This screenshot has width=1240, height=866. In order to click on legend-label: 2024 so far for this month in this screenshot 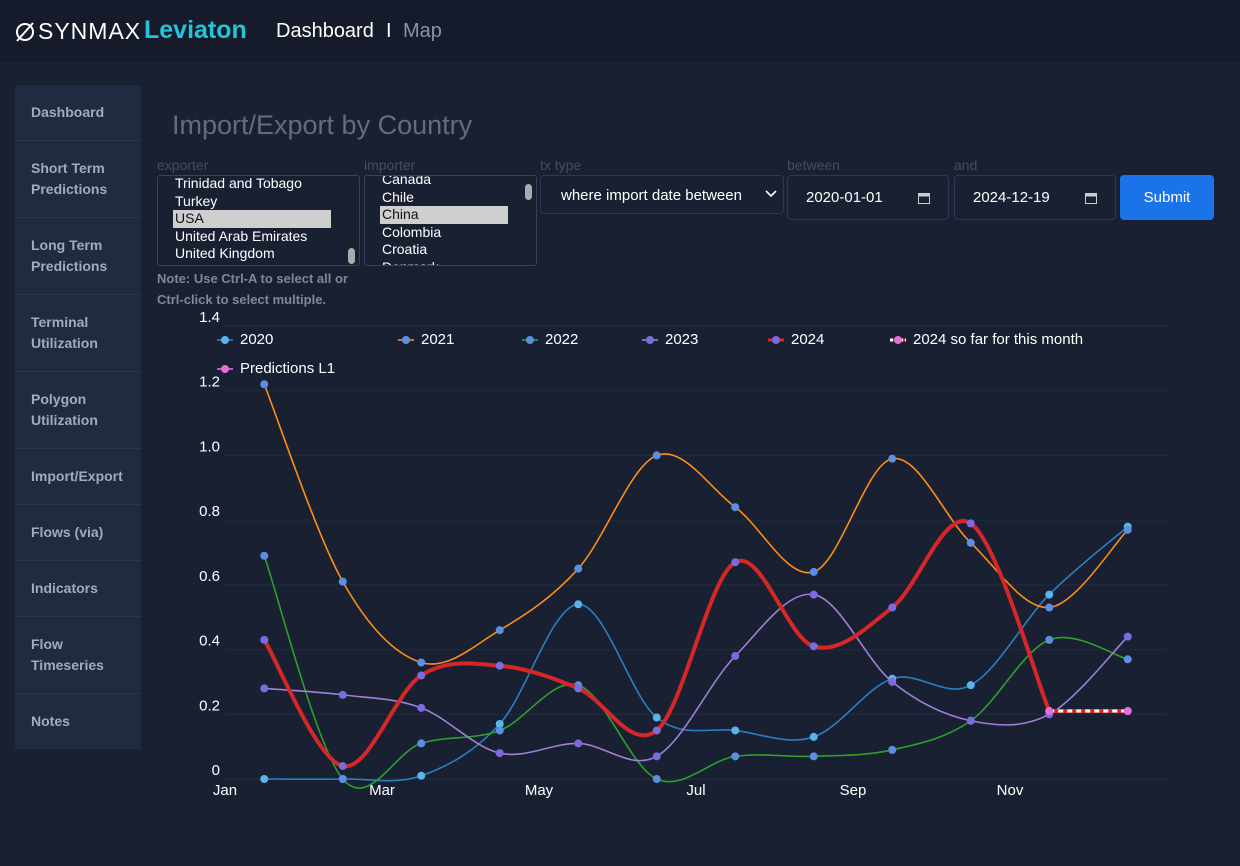, I will do `click(998, 339)`.